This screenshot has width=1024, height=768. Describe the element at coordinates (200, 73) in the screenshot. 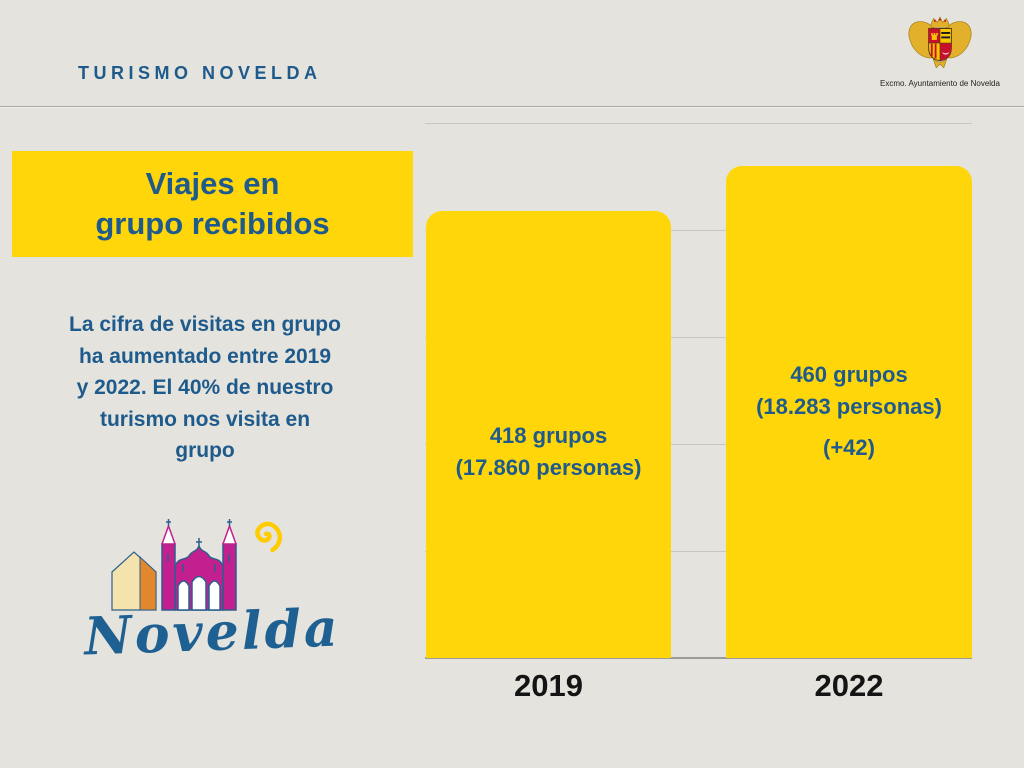

I see `header-brand: TURISMO NOVELDA` at that location.